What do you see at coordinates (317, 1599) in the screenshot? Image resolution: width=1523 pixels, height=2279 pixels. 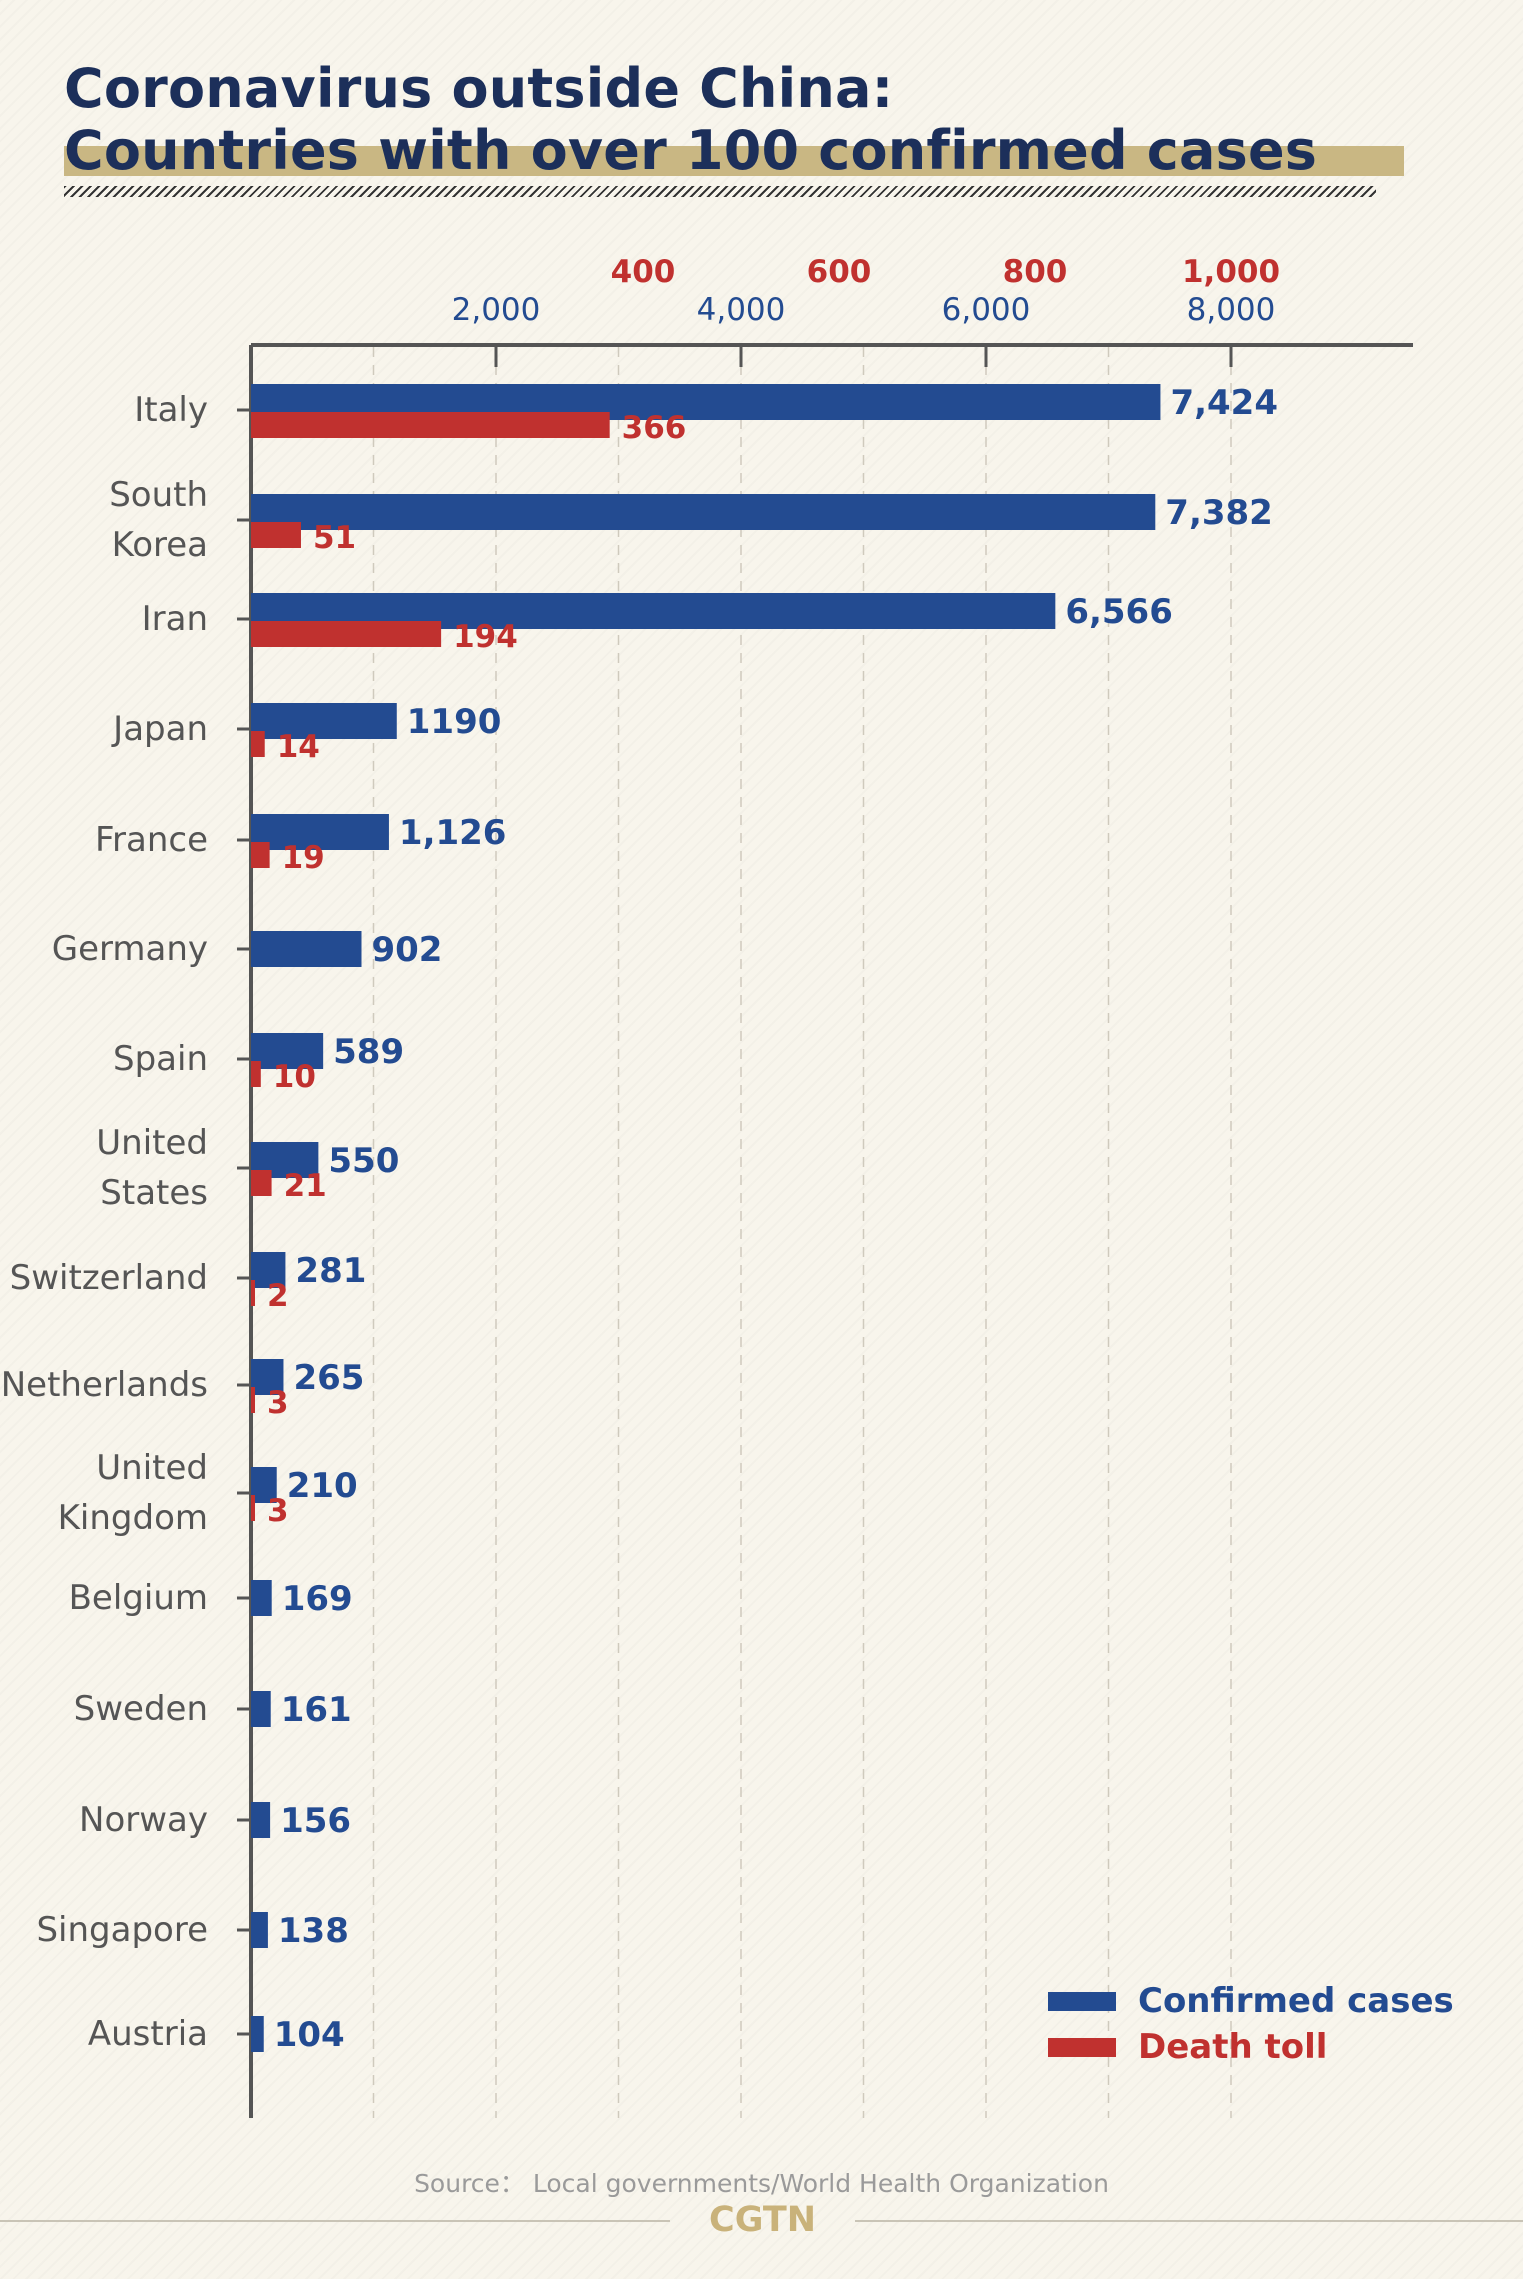 I see `confirmed-value-label: 169` at bounding box center [317, 1599].